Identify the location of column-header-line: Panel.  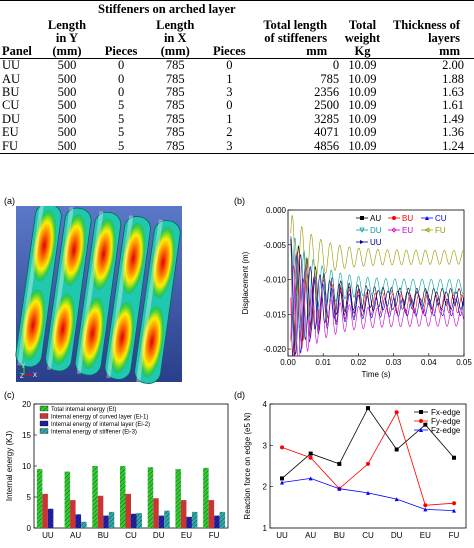
(17, 51).